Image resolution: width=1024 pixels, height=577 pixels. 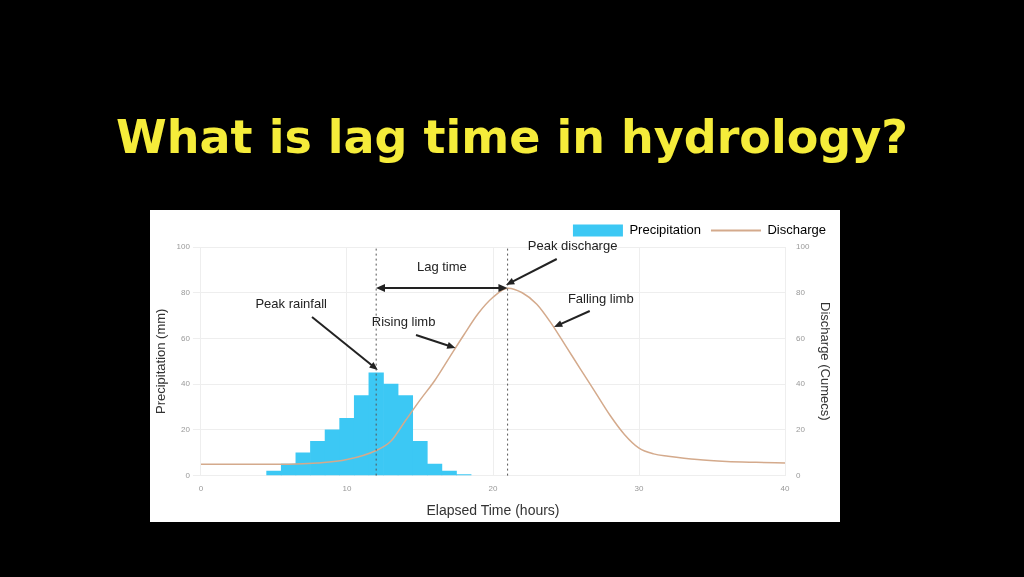 I want to click on annotation: Falling limb, so click(x=600, y=298).